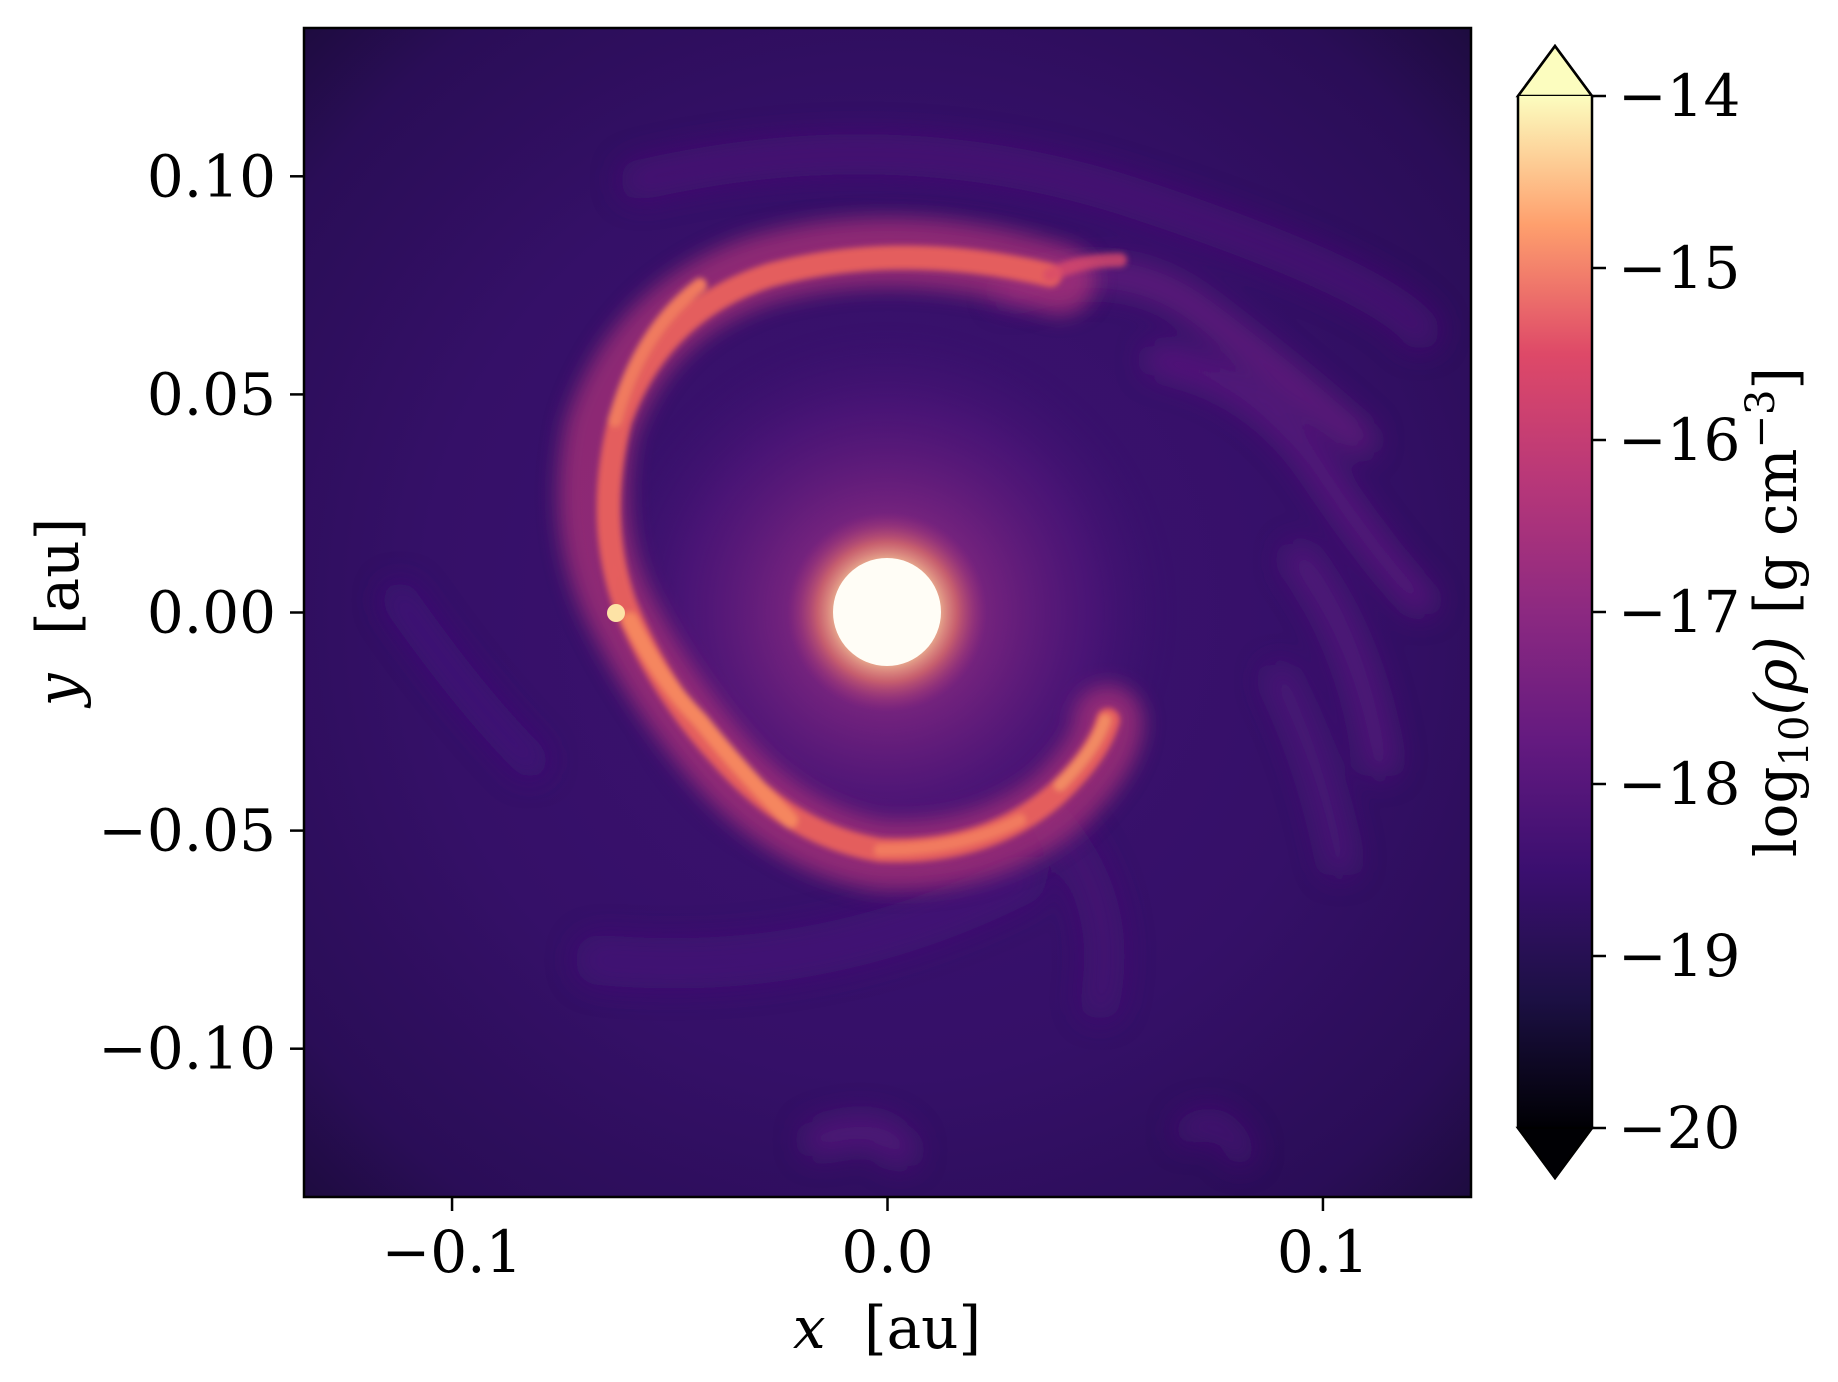  Describe the element at coordinates (211, 176) in the screenshot. I see `y-tick-label: 0.10` at that location.